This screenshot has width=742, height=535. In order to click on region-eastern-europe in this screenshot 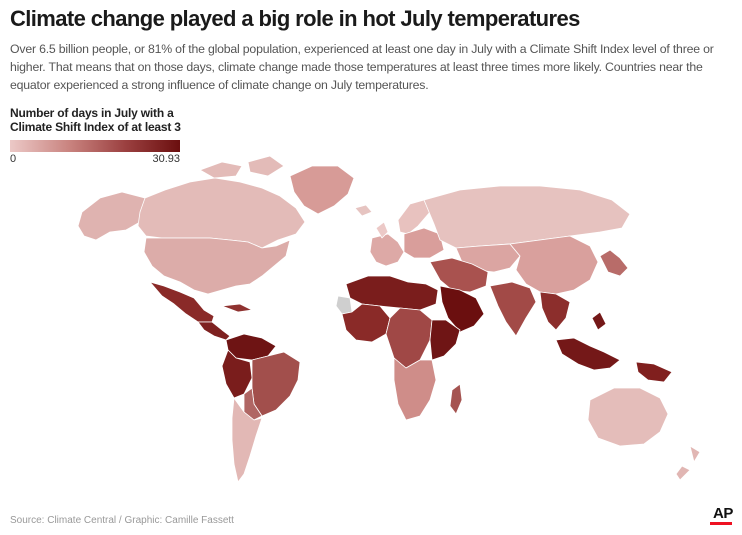, I will do `click(424, 243)`.